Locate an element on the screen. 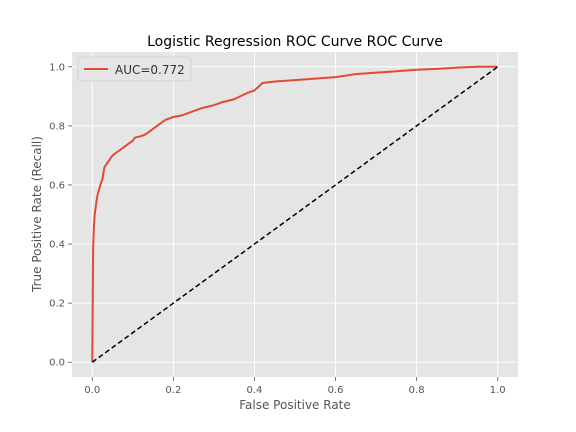 This screenshot has width=576, height=432. y-tick-label: 0.4 is located at coordinates (57, 245).